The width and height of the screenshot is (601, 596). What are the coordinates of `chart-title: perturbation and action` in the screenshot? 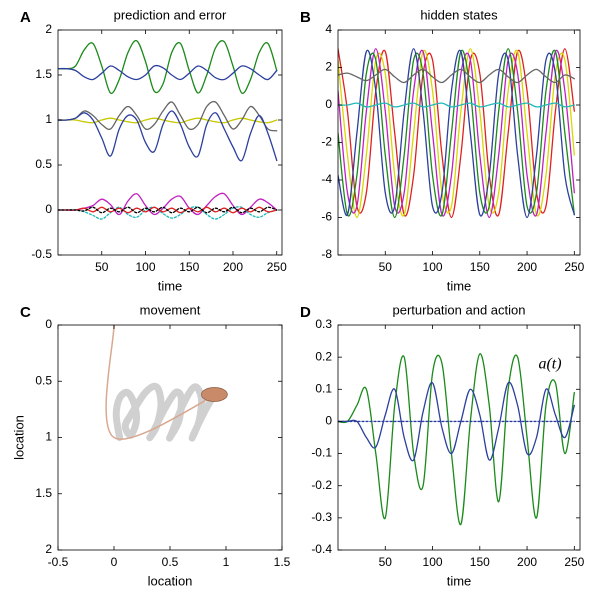 It's located at (459, 309).